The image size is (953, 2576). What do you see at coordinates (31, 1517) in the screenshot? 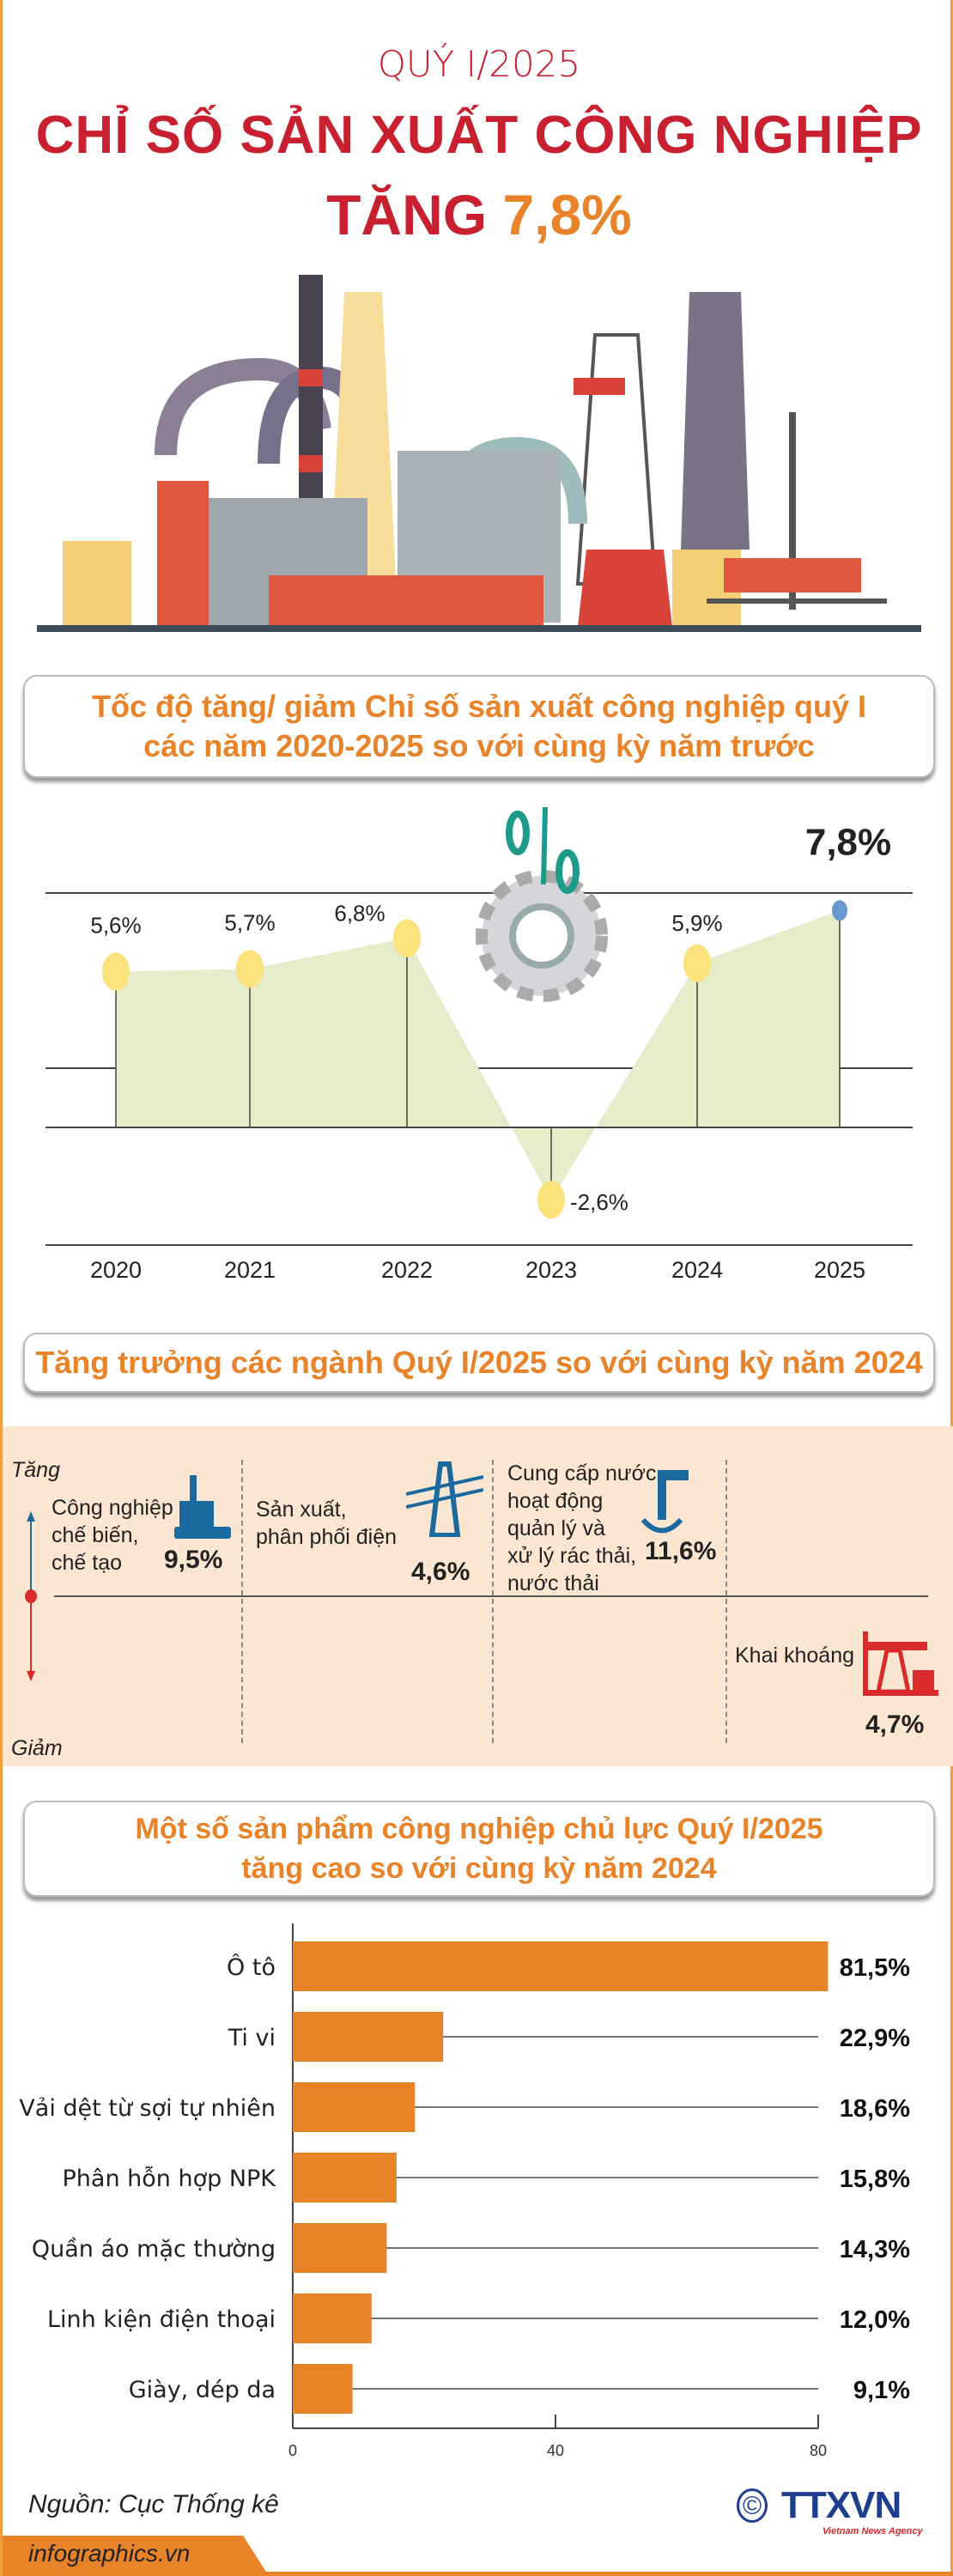
I see `arrow-up-icon` at bounding box center [31, 1517].